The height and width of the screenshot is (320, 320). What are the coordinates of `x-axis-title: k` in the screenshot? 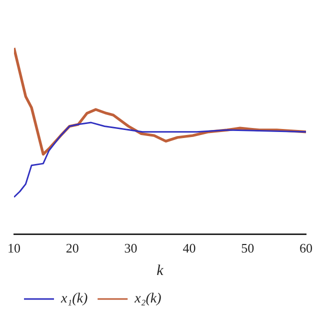 It's located at (160, 270).